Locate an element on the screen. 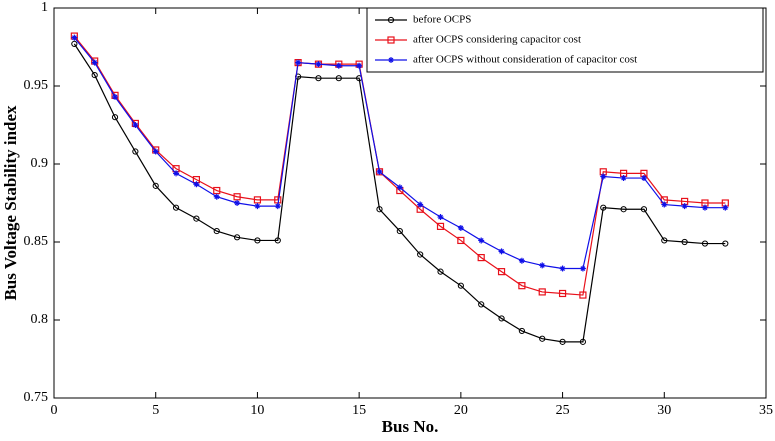  x-tick-label: 10 is located at coordinates (257, 410).